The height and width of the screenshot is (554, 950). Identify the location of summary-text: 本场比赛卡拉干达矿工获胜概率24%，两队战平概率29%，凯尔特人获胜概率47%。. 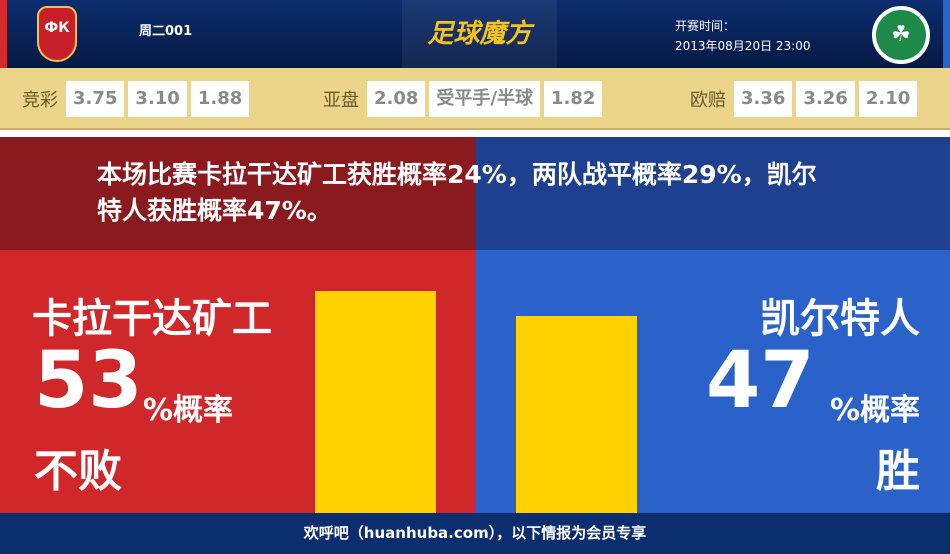
(457, 192).